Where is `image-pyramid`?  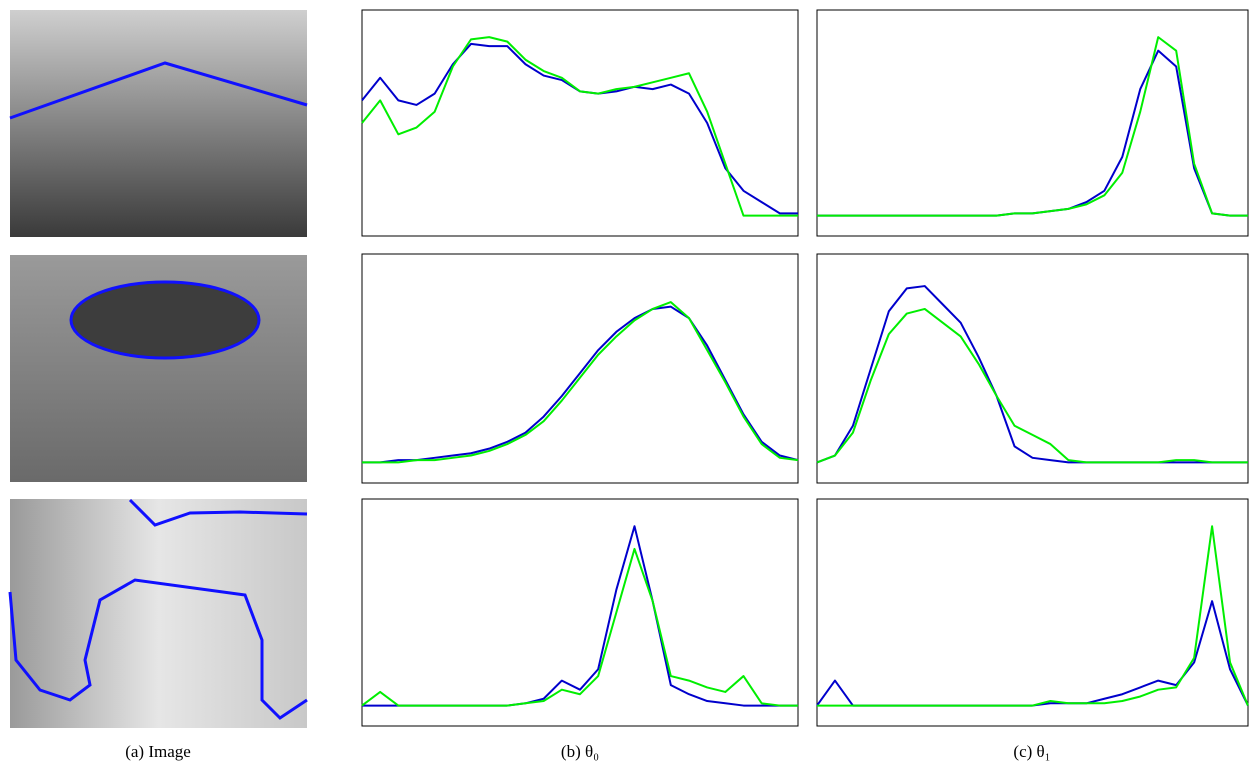 image-pyramid is located at coordinates (158, 123).